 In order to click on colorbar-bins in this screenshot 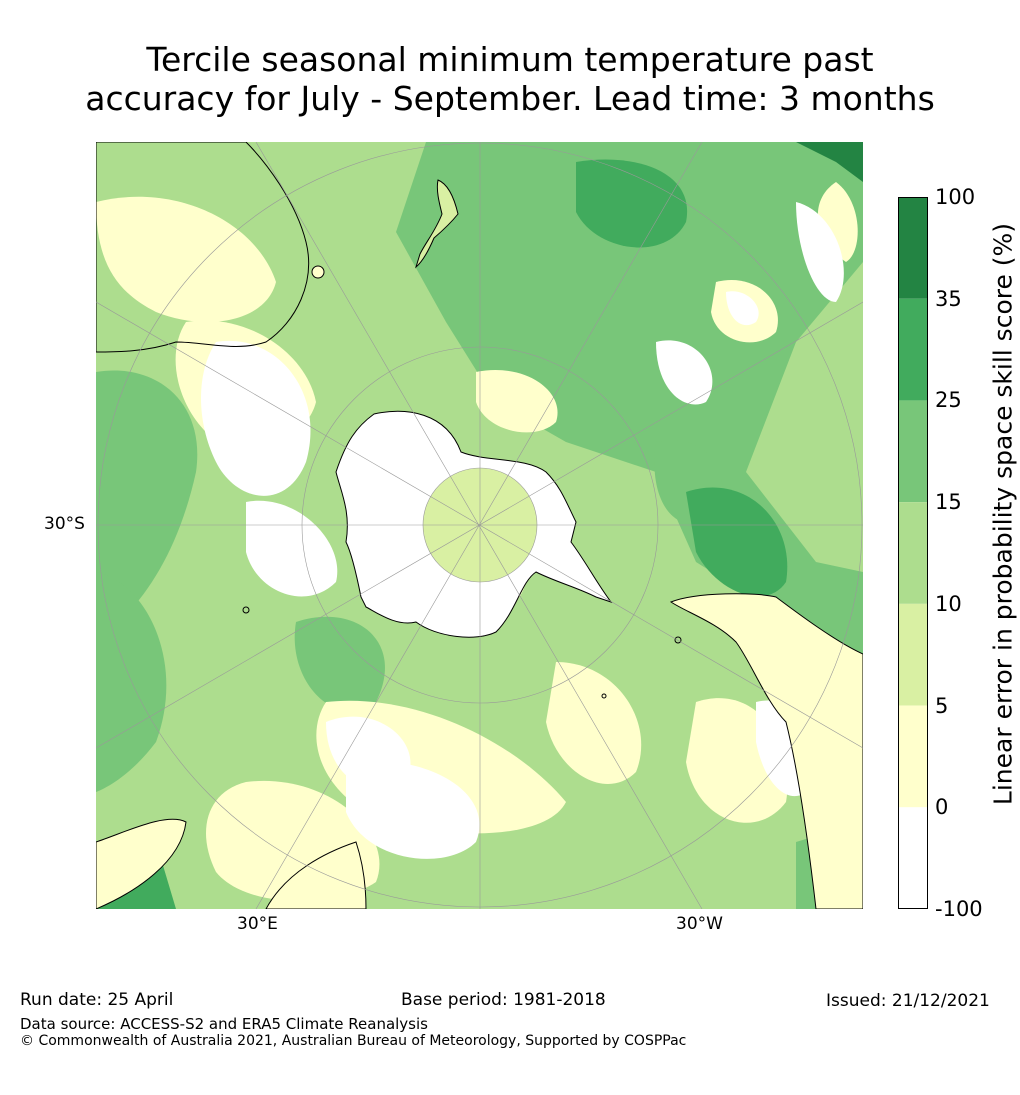, I will do `click(913, 553)`.